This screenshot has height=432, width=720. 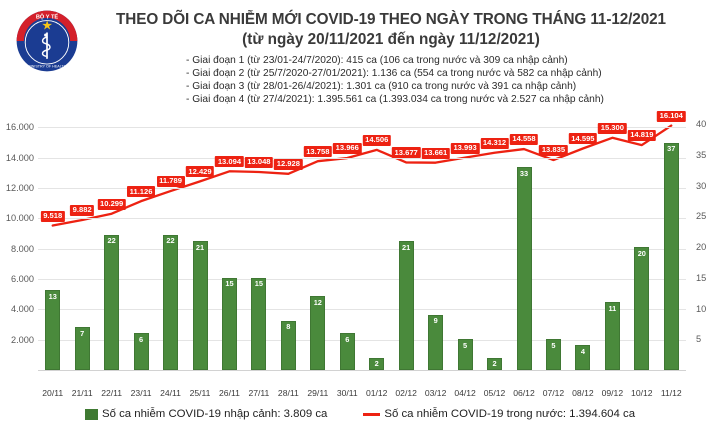 What do you see at coordinates (47, 17) in the screenshot?
I see `logo-top-text: BỘ Y TẾ` at bounding box center [47, 17].